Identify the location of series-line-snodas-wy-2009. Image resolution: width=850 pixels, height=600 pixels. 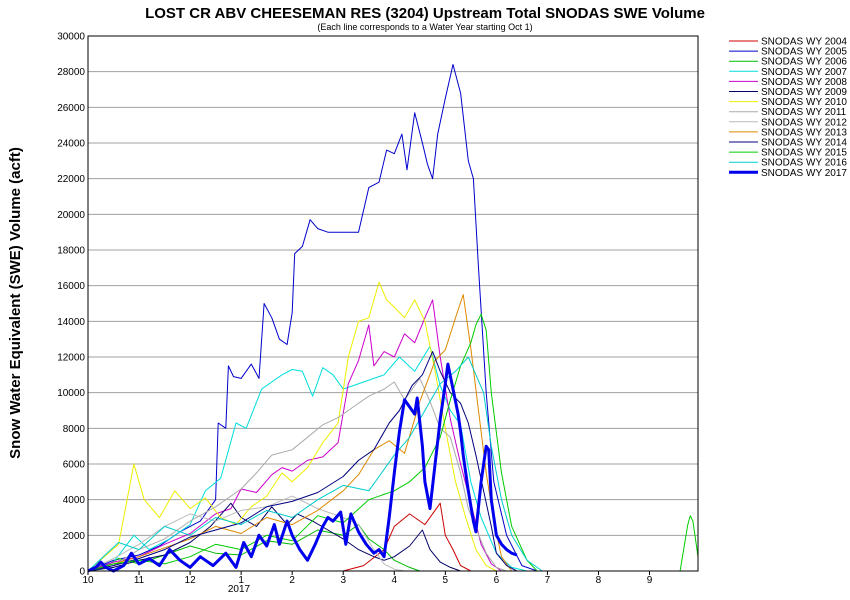
(392, 537).